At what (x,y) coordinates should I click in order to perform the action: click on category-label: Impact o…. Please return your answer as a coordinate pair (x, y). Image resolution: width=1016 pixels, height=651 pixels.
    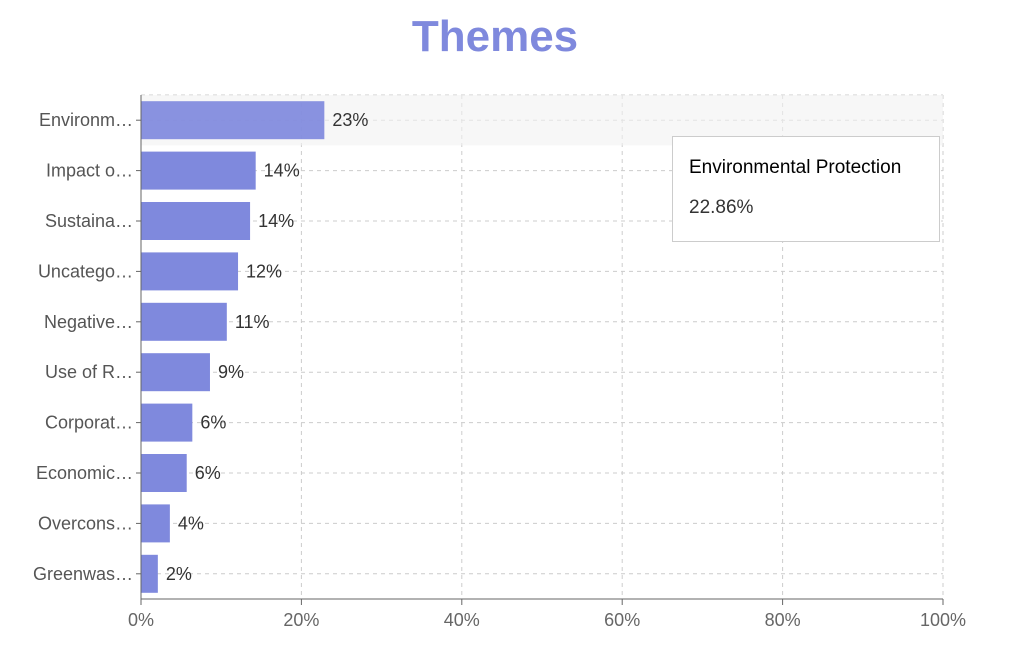
    Looking at the image, I should click on (89, 171).